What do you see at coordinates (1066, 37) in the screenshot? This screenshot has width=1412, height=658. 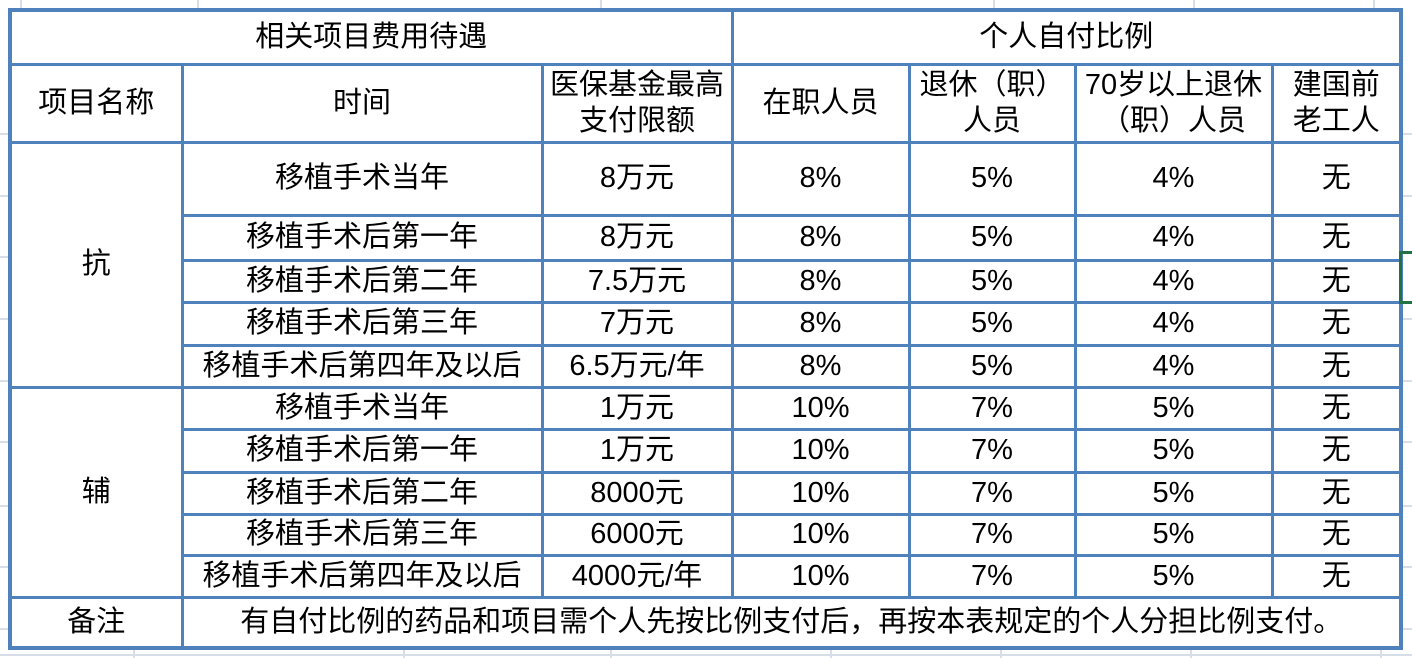 I see `header-personal-copay-ratio: 个人自付比例` at bounding box center [1066, 37].